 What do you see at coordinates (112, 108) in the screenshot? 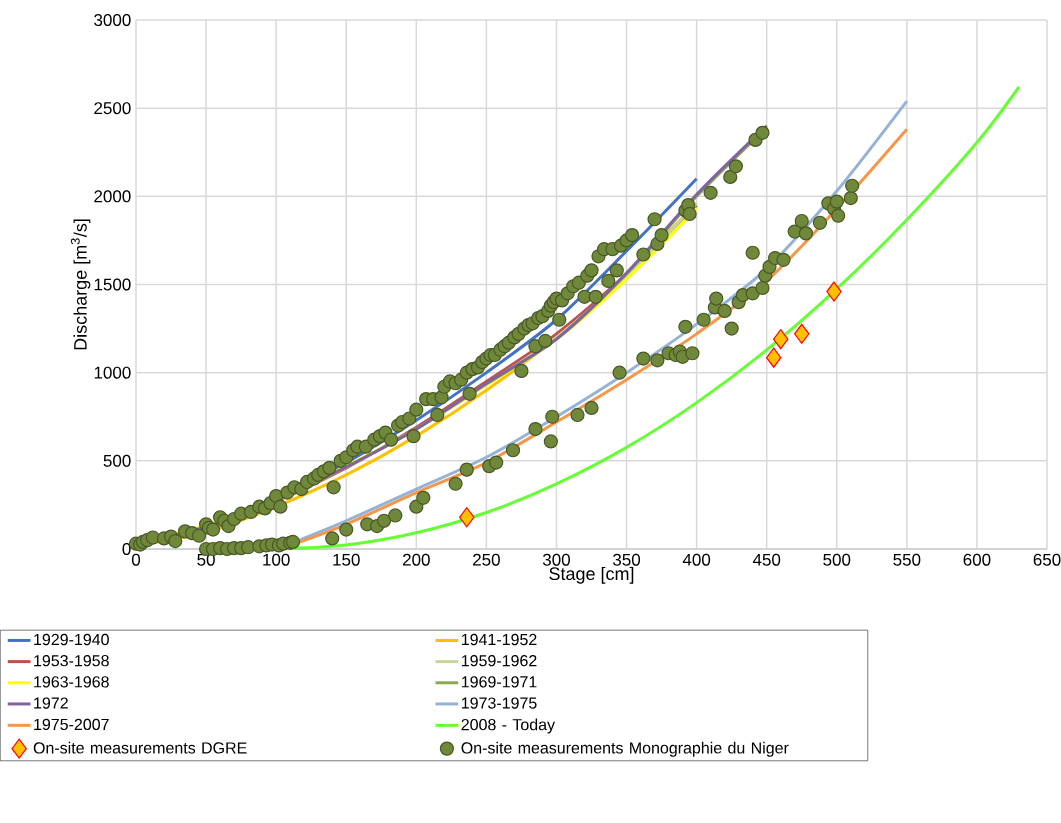
I see `y-tick-label: 2500` at bounding box center [112, 108].